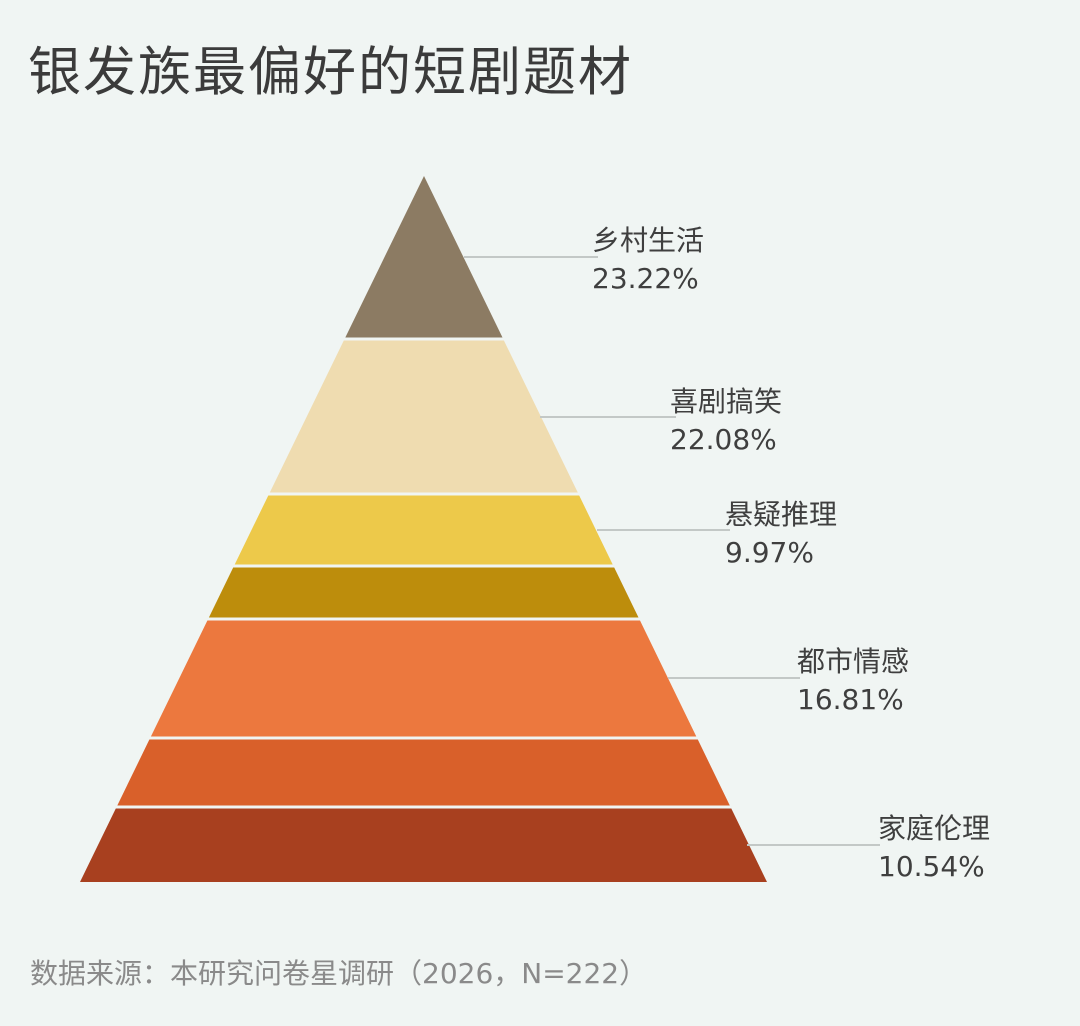 The width and height of the screenshot is (1080, 1026). Describe the element at coordinates (645, 278) in the screenshot. I see `value-label-1: 23.22%` at that location.